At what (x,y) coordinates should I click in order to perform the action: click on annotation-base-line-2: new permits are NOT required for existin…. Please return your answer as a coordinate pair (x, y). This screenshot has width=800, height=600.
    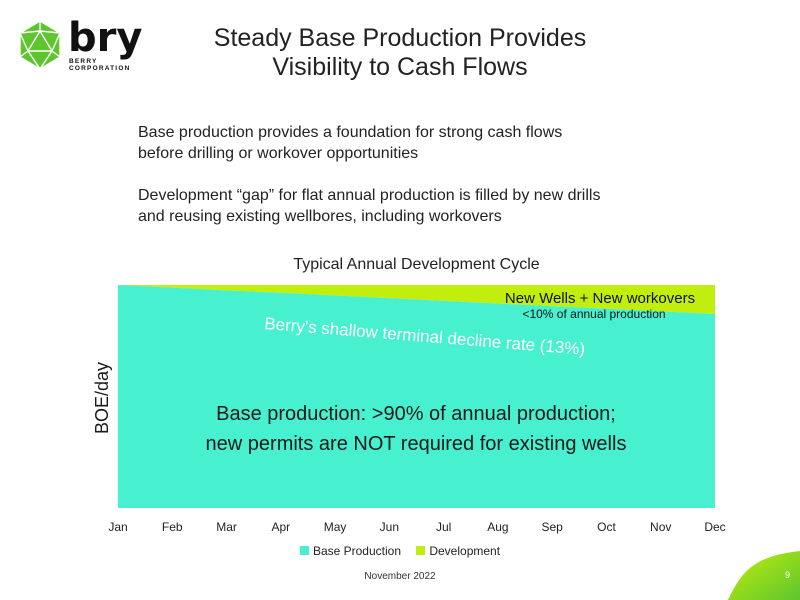
    Looking at the image, I should click on (416, 444).